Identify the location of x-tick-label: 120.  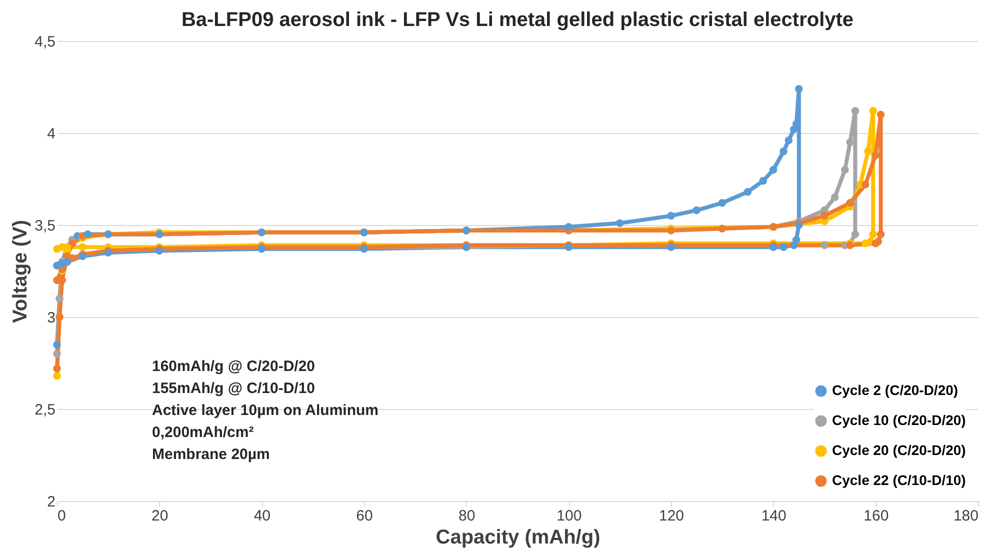
(671, 516).